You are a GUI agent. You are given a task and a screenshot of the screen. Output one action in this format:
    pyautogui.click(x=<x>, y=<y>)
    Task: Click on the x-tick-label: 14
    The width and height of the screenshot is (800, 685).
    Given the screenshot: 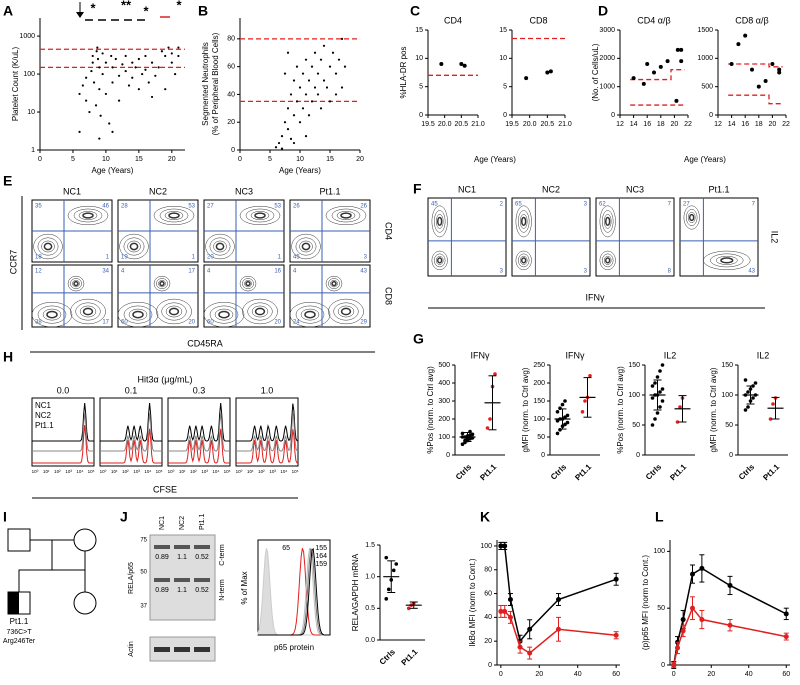 What is the action you would take?
    pyautogui.click(x=634, y=124)
    